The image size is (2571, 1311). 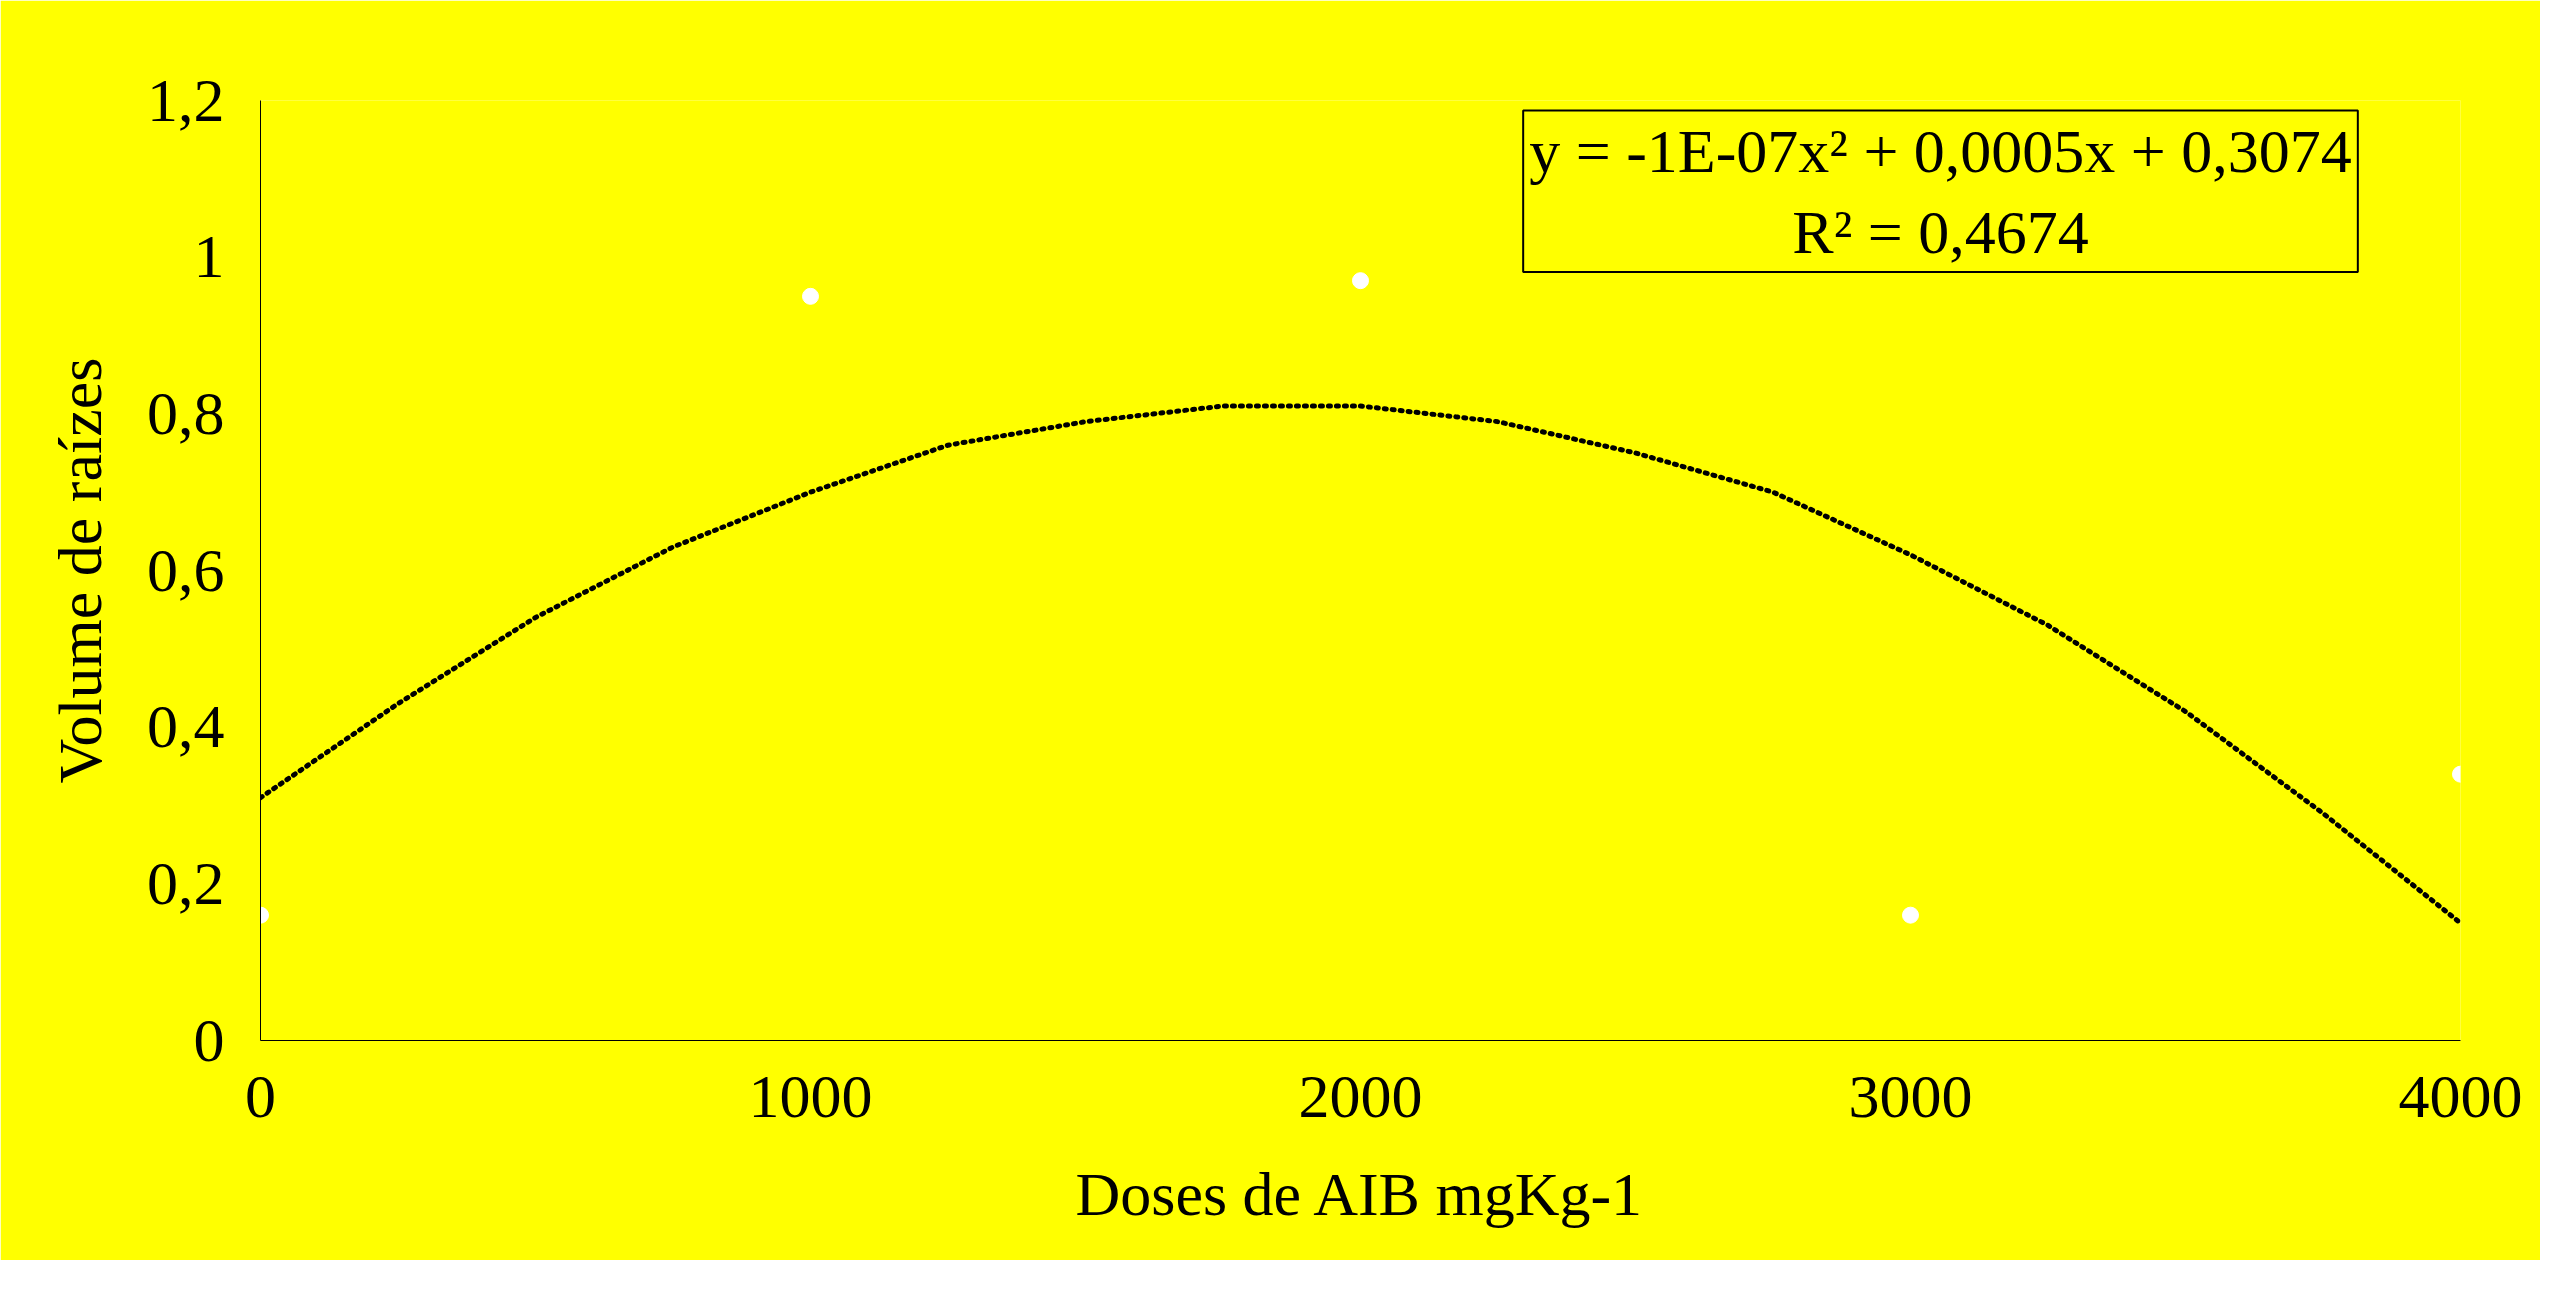 I want to click on y-tick-label: 1, so click(x=209, y=256).